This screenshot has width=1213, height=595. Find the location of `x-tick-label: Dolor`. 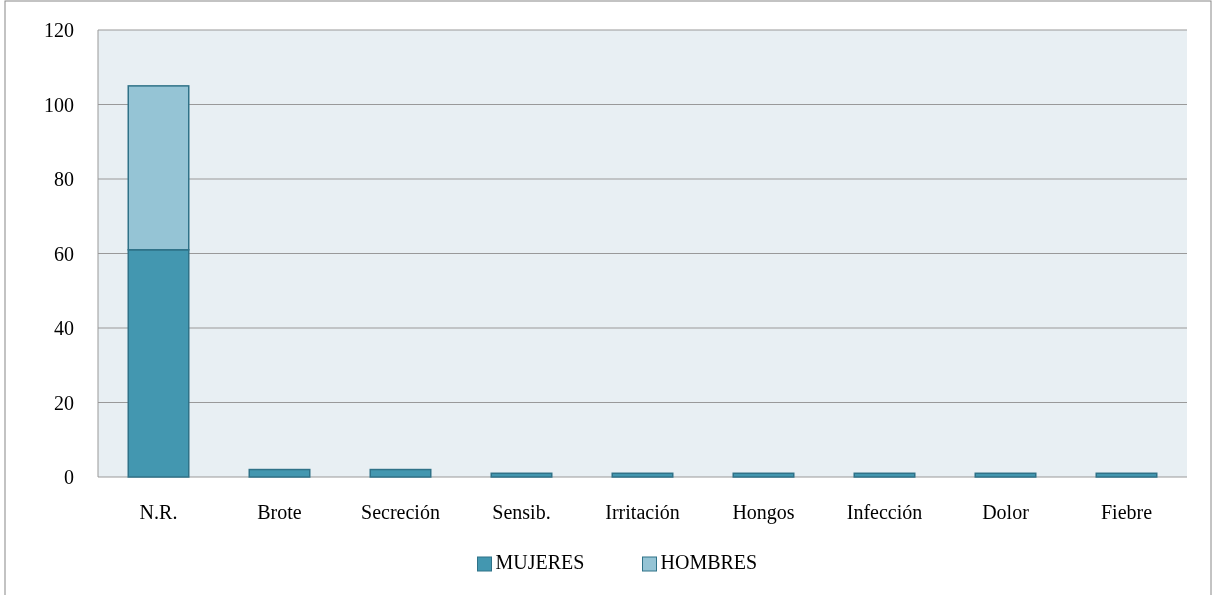

x-tick-label: Dolor is located at coordinates (1006, 512).